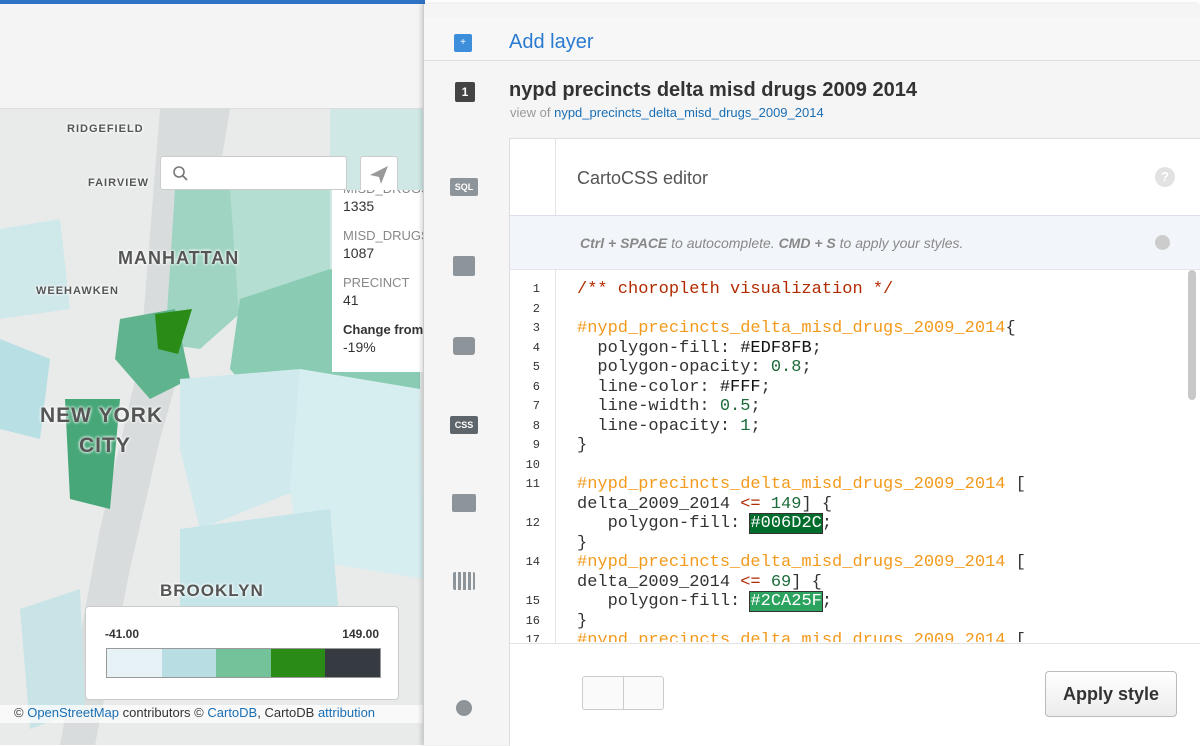 The width and height of the screenshot is (1200, 746). Describe the element at coordinates (786, 367) in the screenshot. I see `token: 0.8` at that location.